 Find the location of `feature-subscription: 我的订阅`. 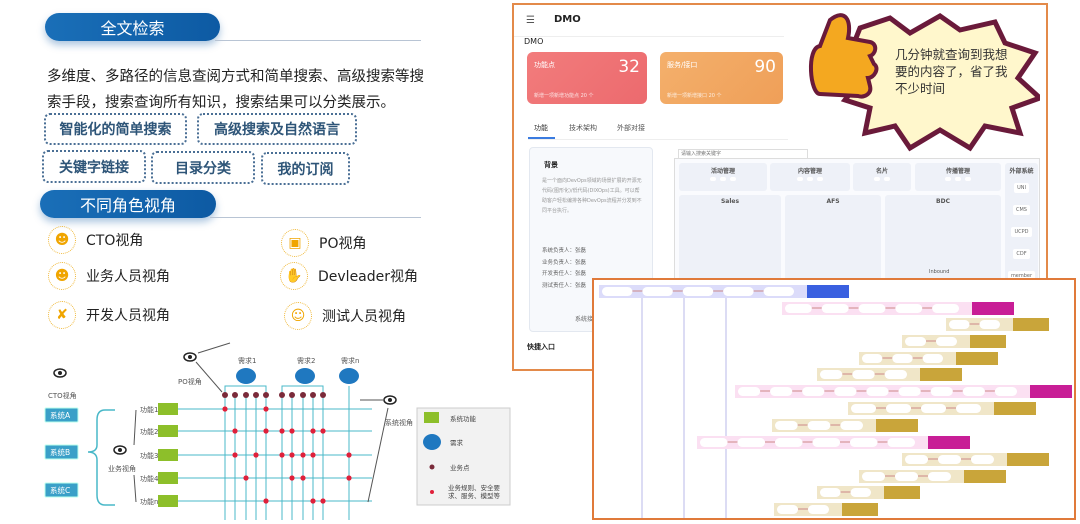

feature-subscription: 我的订阅 is located at coordinates (305, 168).